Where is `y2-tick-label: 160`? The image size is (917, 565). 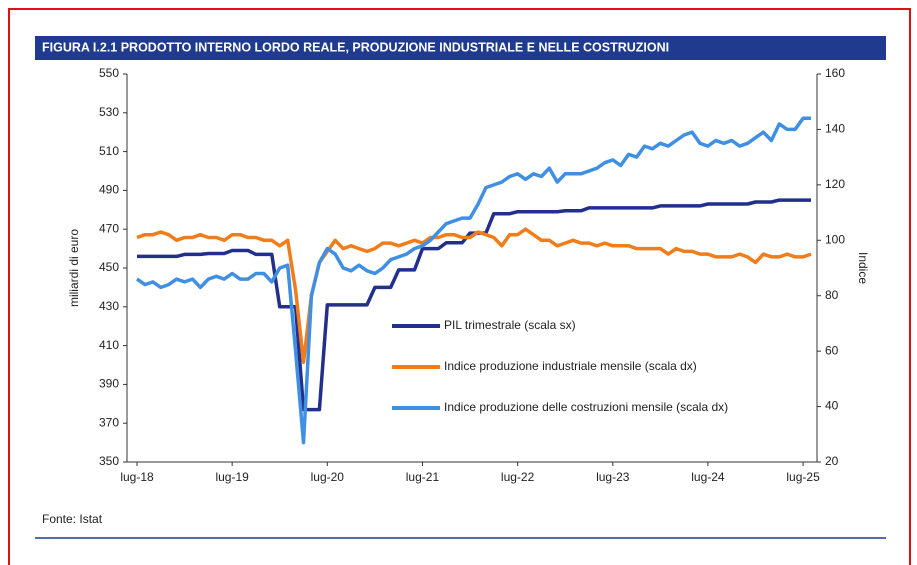
y2-tick-label: 160 is located at coordinates (835, 73).